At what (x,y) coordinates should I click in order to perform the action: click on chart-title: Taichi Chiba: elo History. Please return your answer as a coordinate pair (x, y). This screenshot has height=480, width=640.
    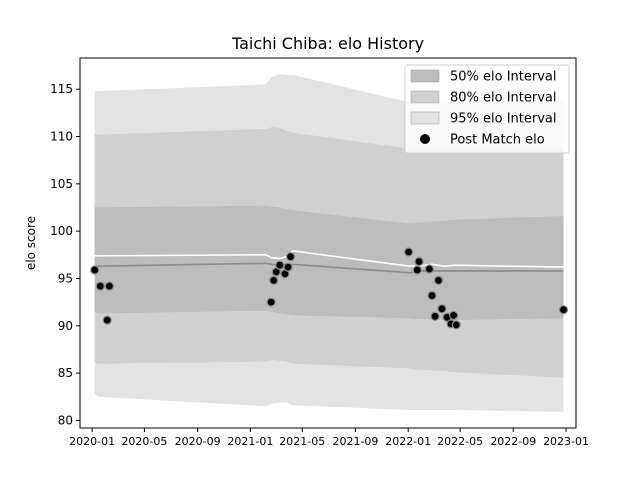
    Looking at the image, I should click on (327, 43).